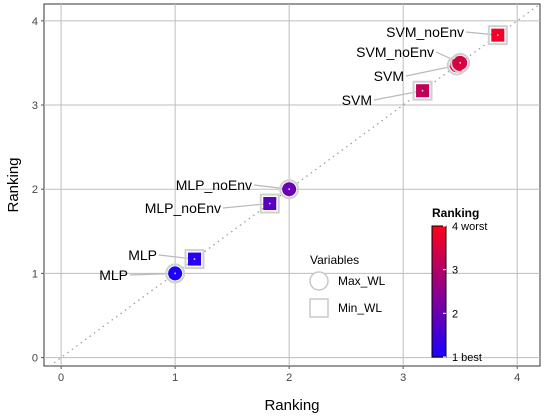 The height and width of the screenshot is (417, 550). I want to click on legend-item-label: Min_WL, so click(360, 308).